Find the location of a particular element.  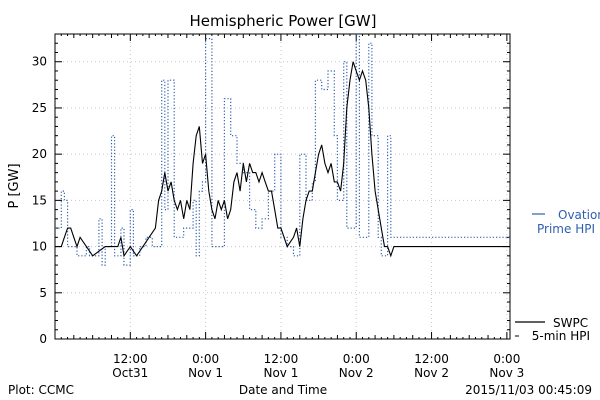

y-tick-label: 0 is located at coordinates (43, 339).